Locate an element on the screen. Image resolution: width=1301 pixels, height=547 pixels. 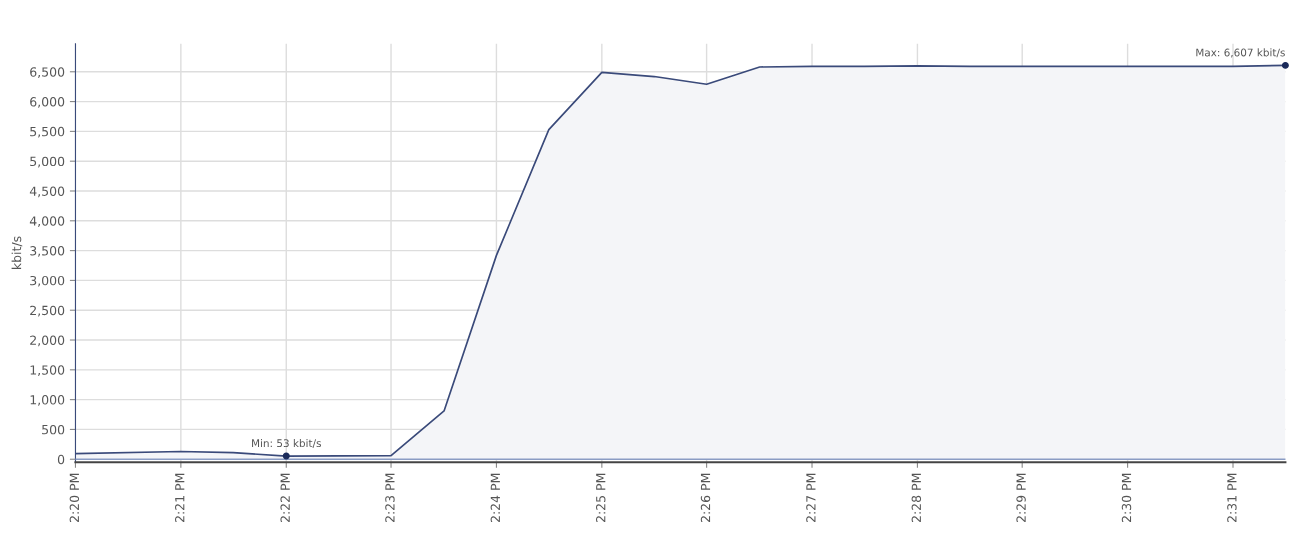
y-axis-title: kbit/s is located at coordinates (17, 252).